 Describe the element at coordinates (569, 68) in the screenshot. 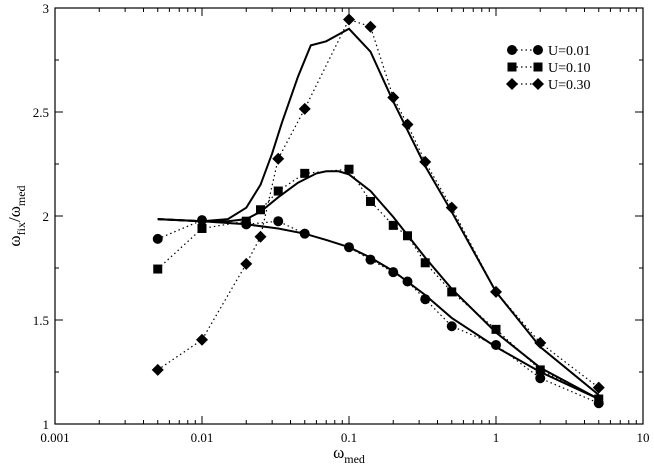

I see `legend-label-u010: U=0.10` at that location.